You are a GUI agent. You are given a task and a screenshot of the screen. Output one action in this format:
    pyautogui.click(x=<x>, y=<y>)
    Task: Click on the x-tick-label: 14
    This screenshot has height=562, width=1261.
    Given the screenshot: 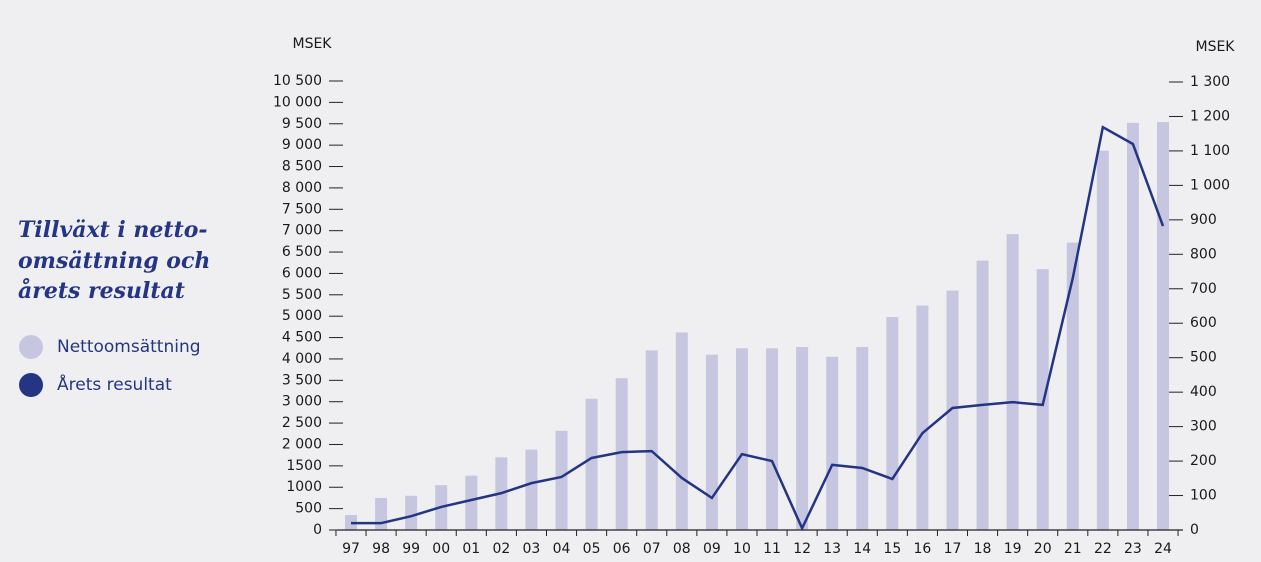 What is the action you would take?
    pyautogui.click(x=862, y=549)
    